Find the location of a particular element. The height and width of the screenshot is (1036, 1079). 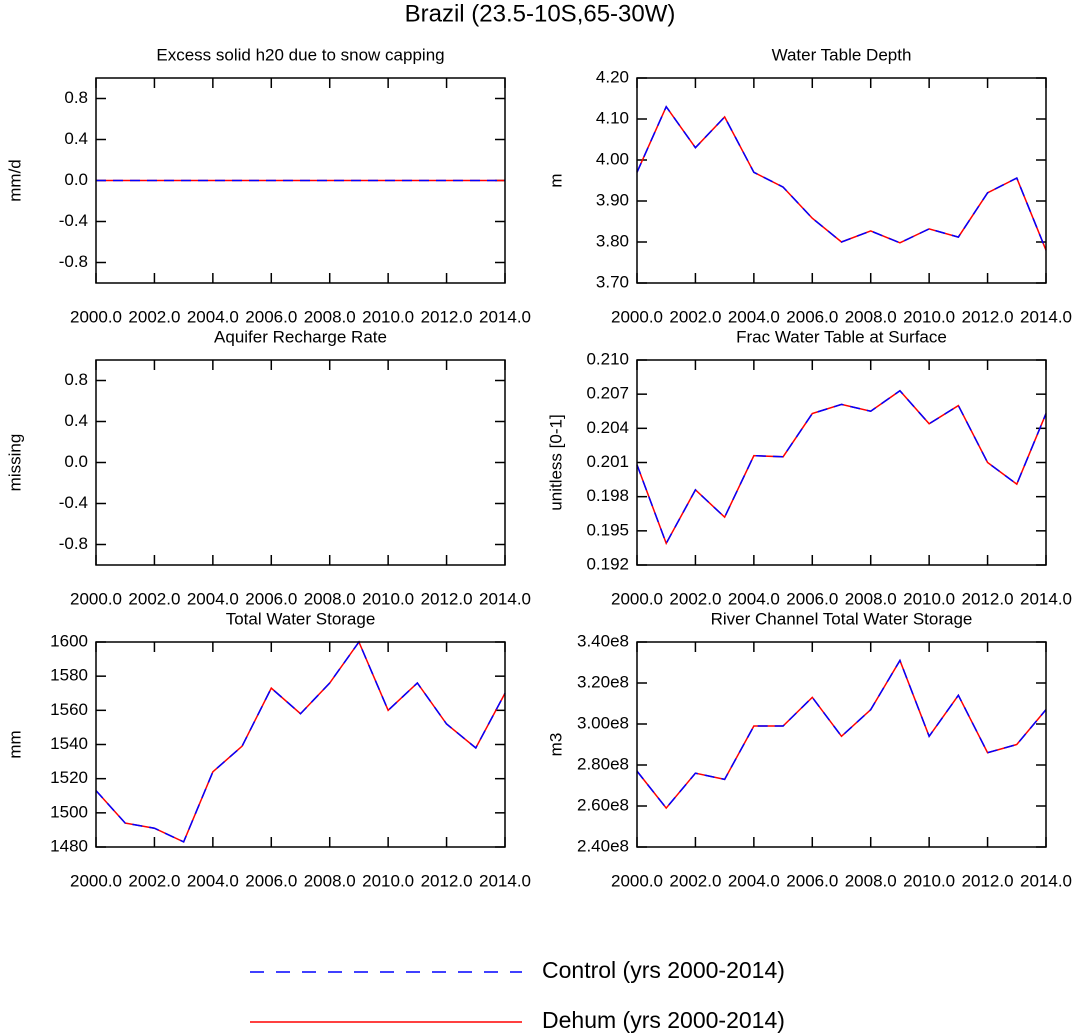

y-axis-label: missing is located at coordinates (14, 463).